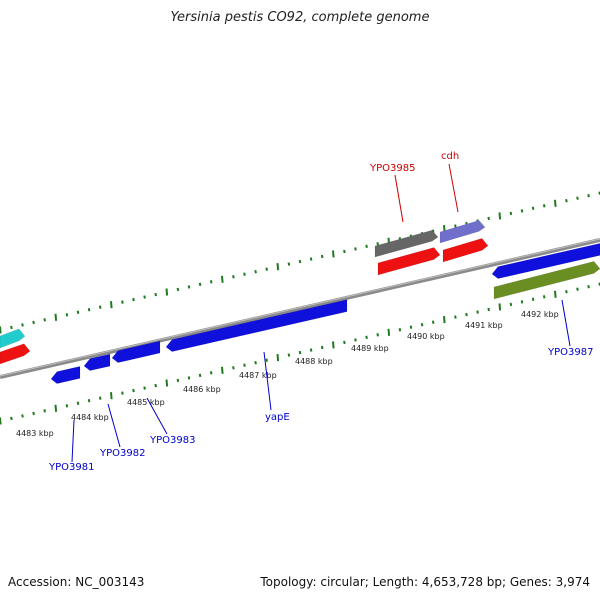 Image resolution: width=600 pixels, height=600 pixels. I want to click on gene-label: YPO3985, so click(392, 168).